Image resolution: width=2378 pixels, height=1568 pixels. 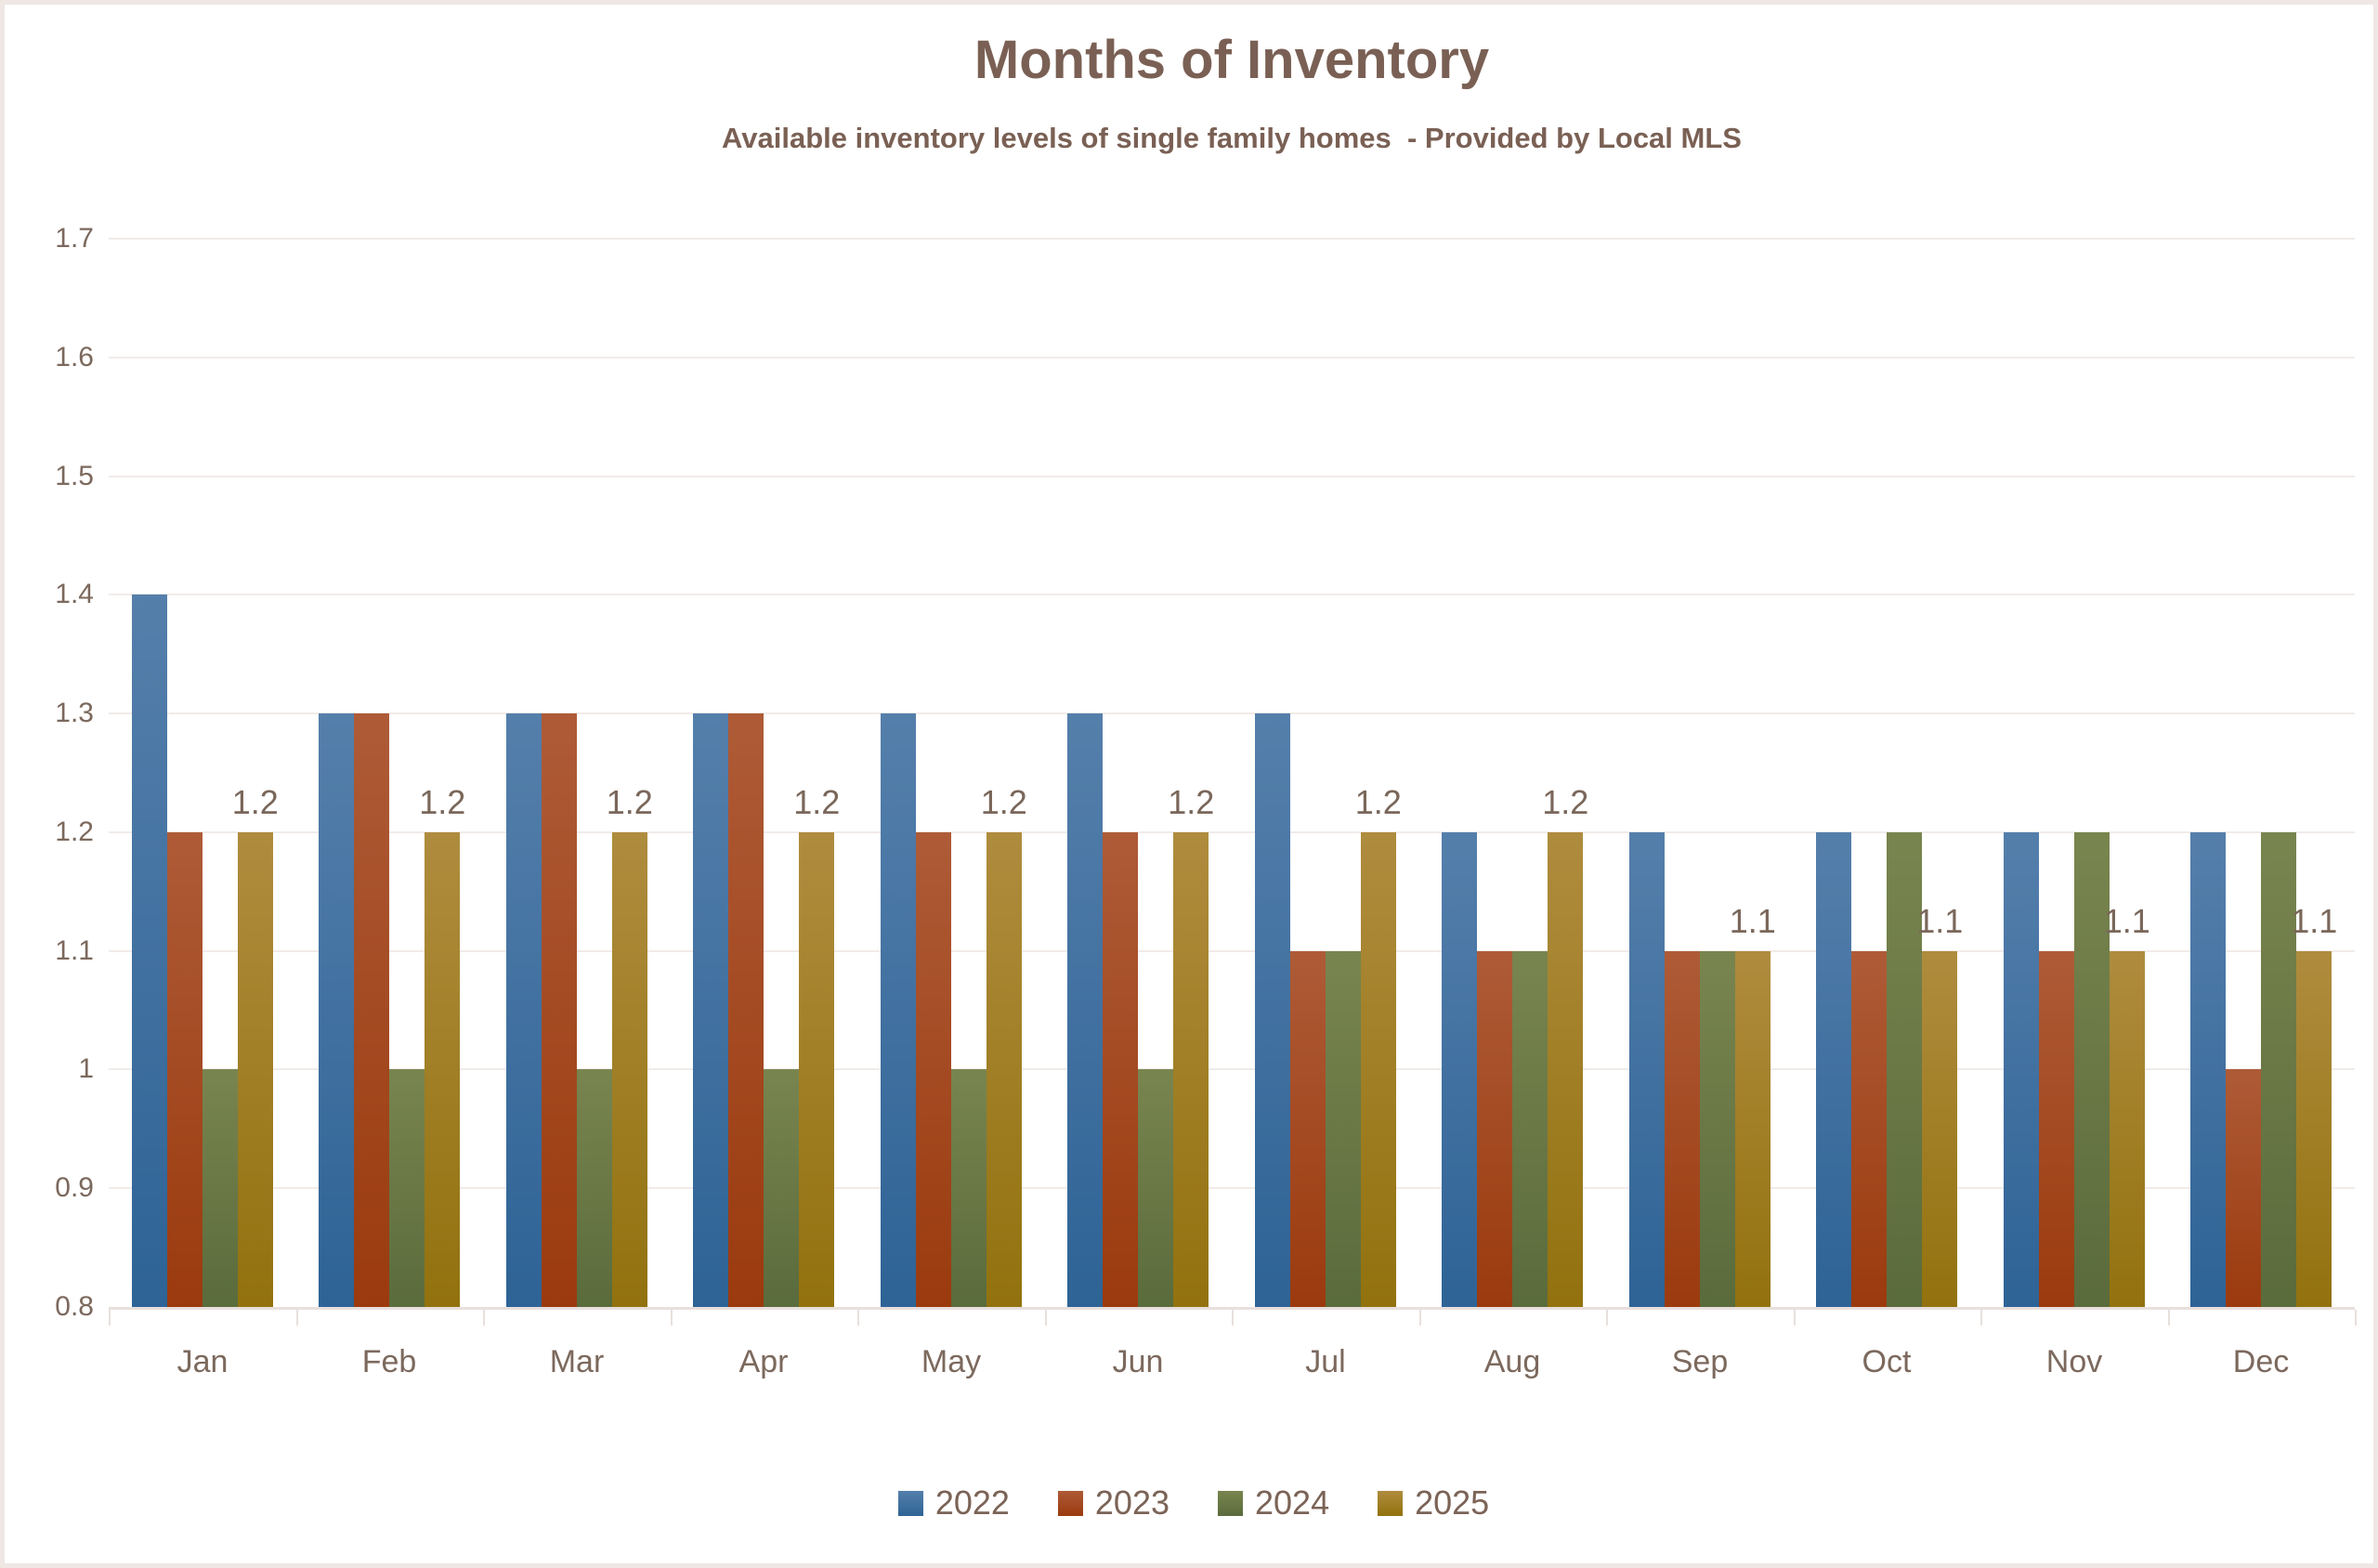 I want to click on data-label-may: 1.2, so click(x=1003, y=801).